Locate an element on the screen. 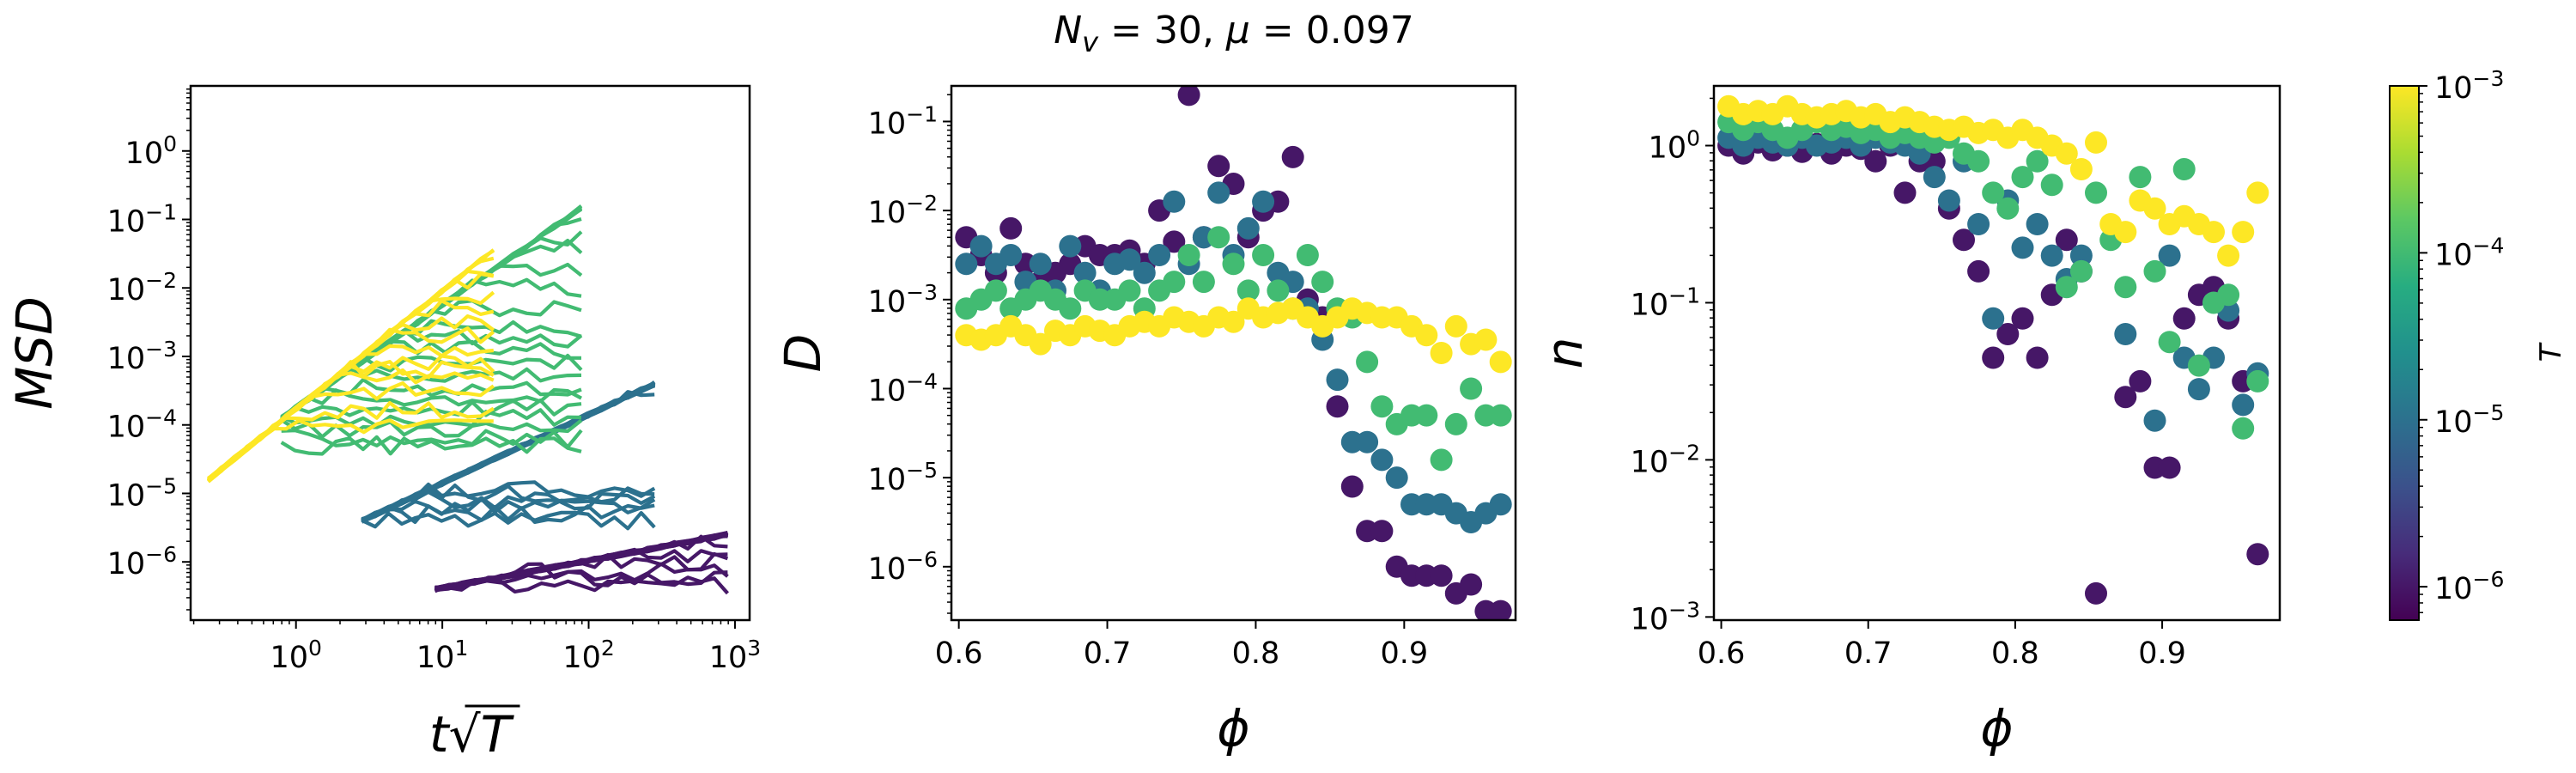 The width and height of the screenshot is (2576, 773). colorbar-tick-label: 10⁻⁶ is located at coordinates (2469, 586).